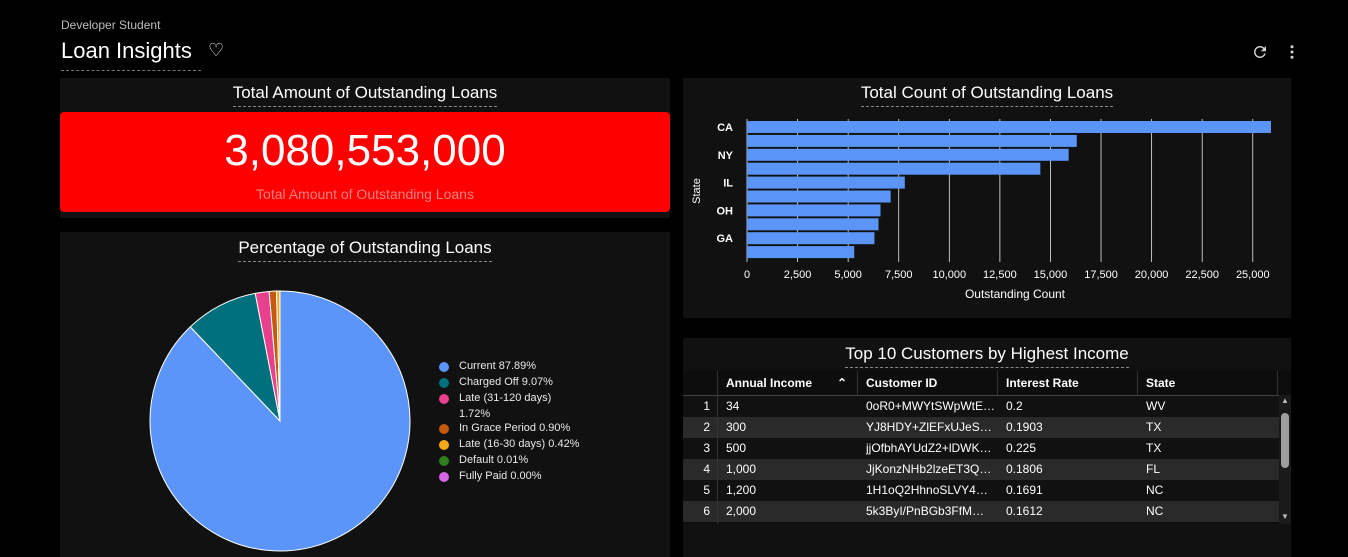 Image resolution: width=1348 pixels, height=557 pixels. I want to click on y-tick-label: IL, so click(728, 184).